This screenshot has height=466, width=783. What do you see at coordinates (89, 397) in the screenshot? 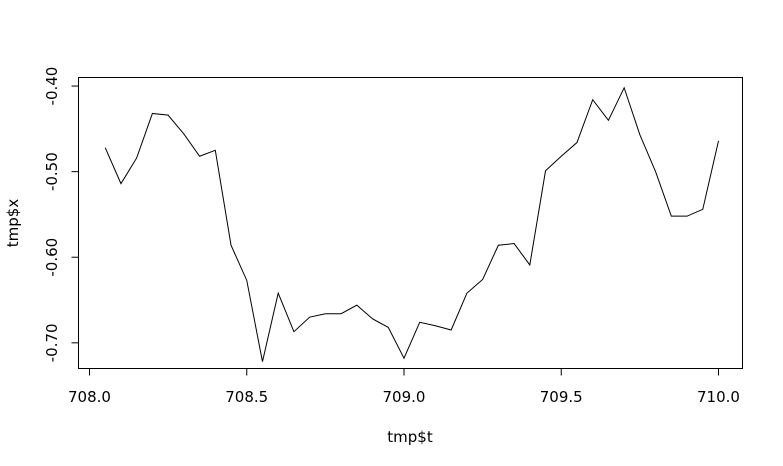
I see `x-tick-label: 708.0` at bounding box center [89, 397].